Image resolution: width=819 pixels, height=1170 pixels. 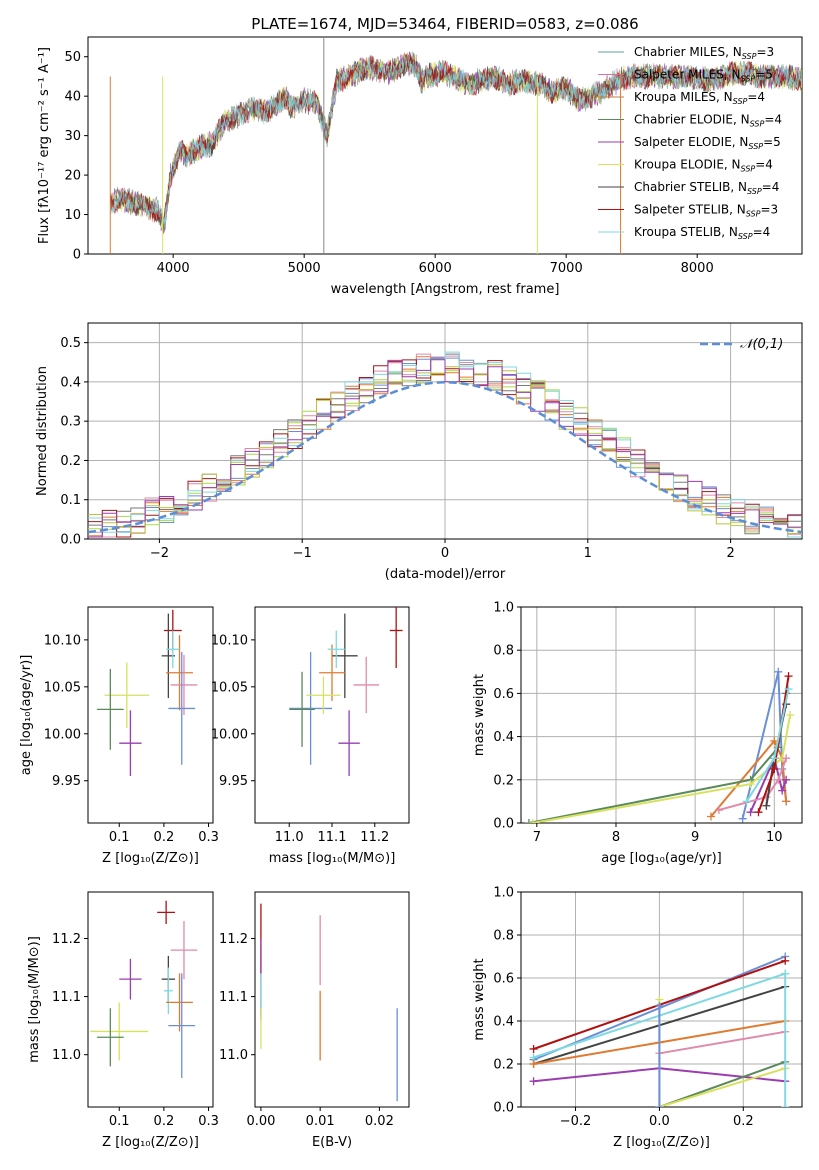 What do you see at coordinates (503, 824) in the screenshot?
I see `y-tick-label: 0.0` at bounding box center [503, 824].